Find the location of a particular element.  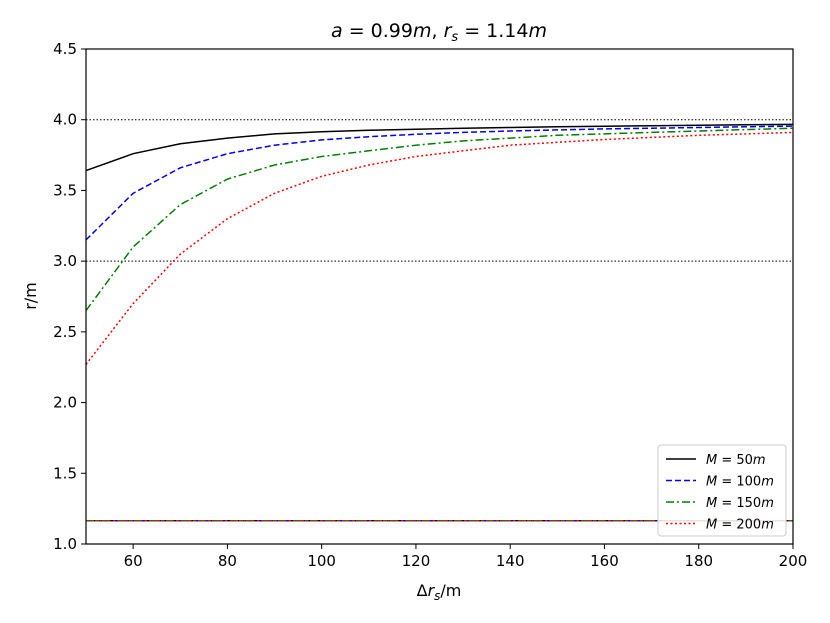

legend-box is located at coordinates (722, 490).